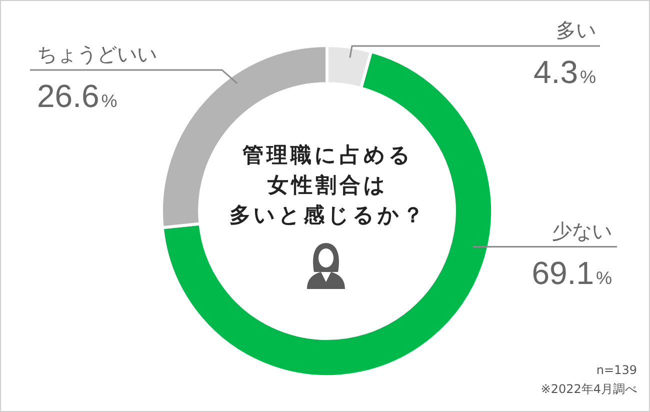  What do you see at coordinates (576, 30) in the screenshot?
I see `slice-label: 多い` at bounding box center [576, 30].